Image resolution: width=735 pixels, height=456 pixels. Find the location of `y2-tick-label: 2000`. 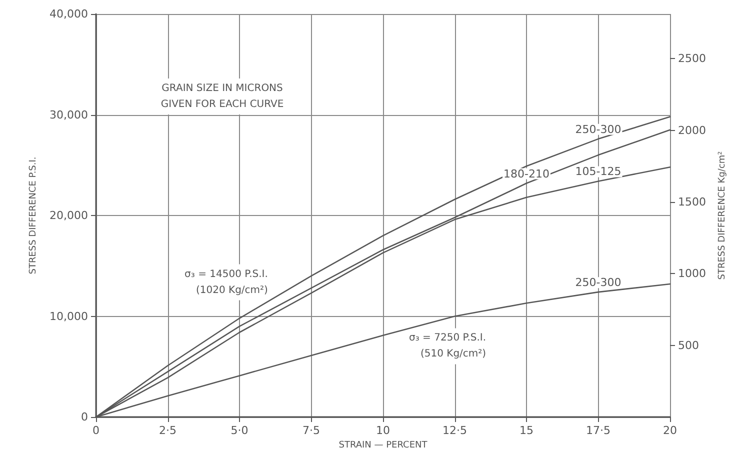

y2-tick-label: 2000 is located at coordinates (692, 130).